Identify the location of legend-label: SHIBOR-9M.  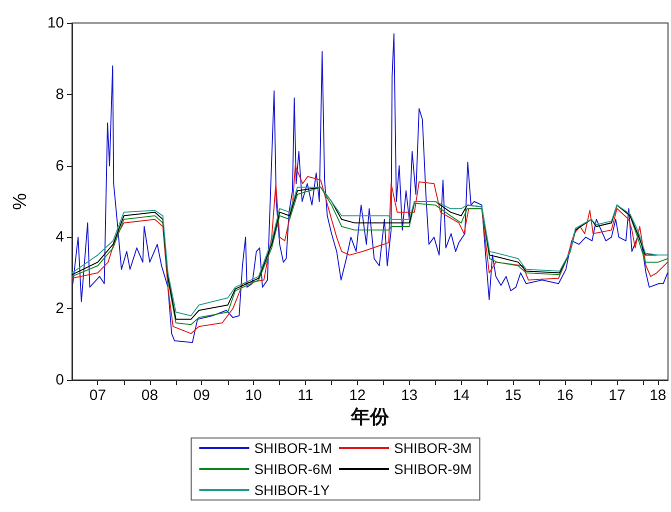
(433, 469).